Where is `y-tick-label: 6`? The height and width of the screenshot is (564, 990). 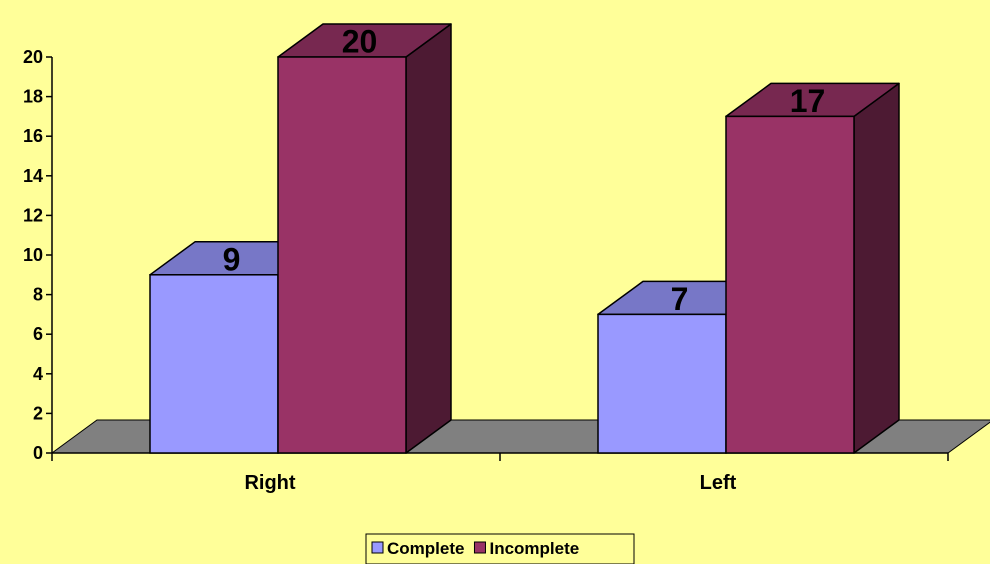 y-tick-label: 6 is located at coordinates (38, 334).